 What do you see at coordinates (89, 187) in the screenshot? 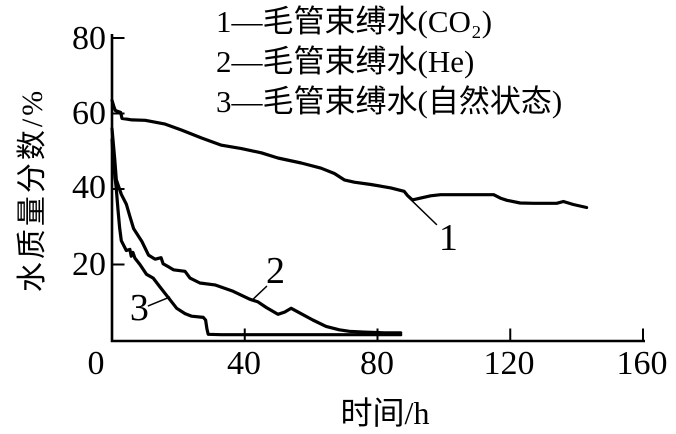
I see `y-tick-label-40: 40` at bounding box center [89, 187].